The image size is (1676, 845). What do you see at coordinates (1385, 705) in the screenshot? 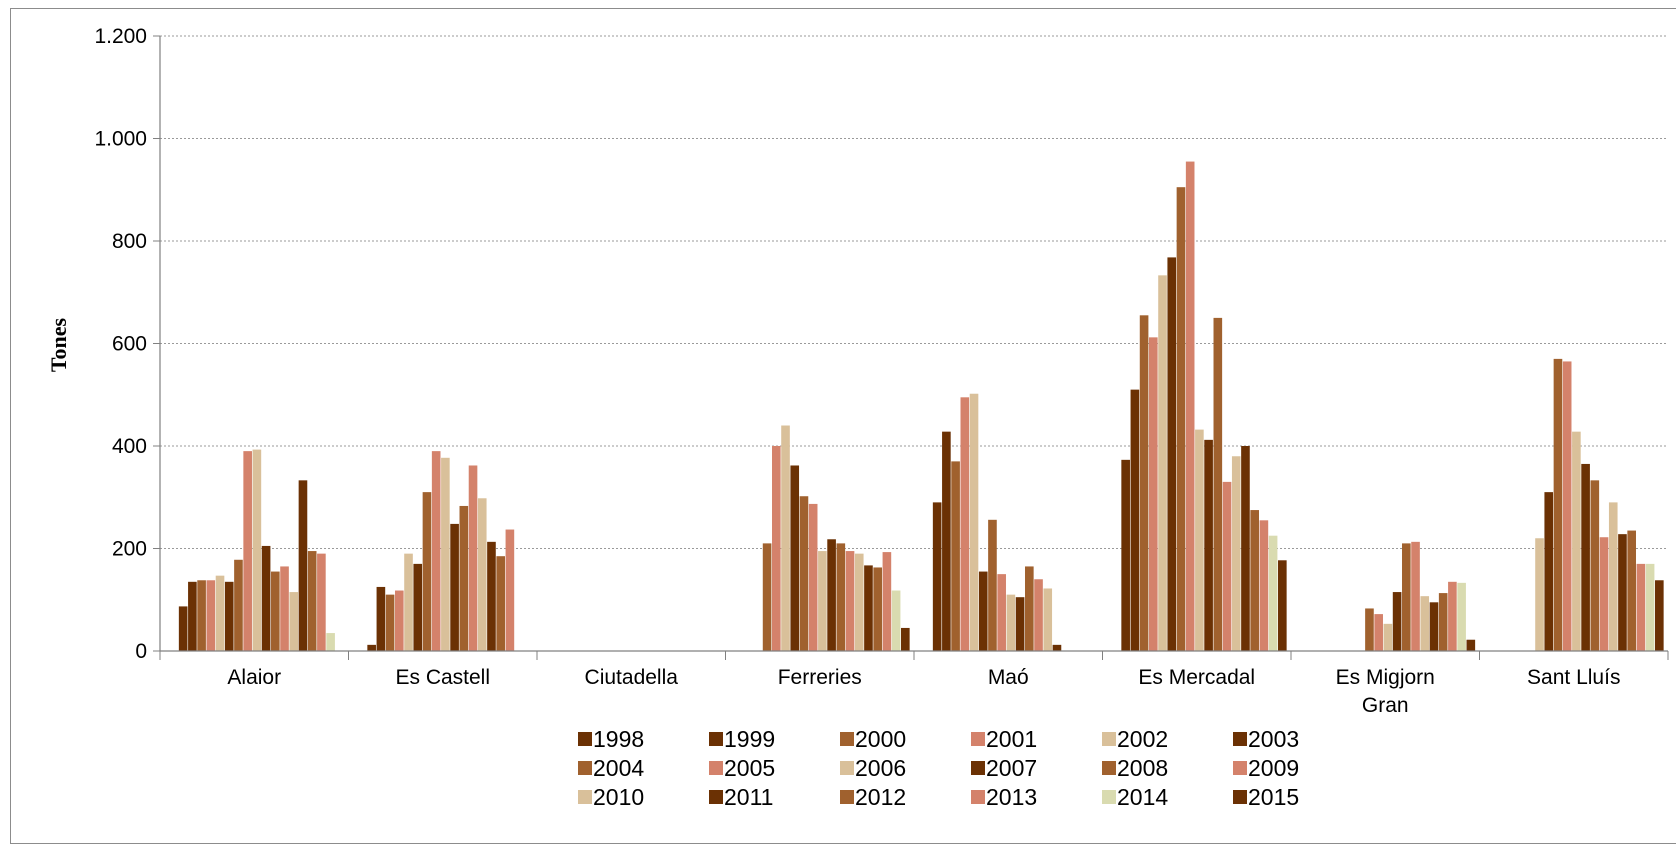
I see `x-category-label: Gran` at bounding box center [1385, 705].